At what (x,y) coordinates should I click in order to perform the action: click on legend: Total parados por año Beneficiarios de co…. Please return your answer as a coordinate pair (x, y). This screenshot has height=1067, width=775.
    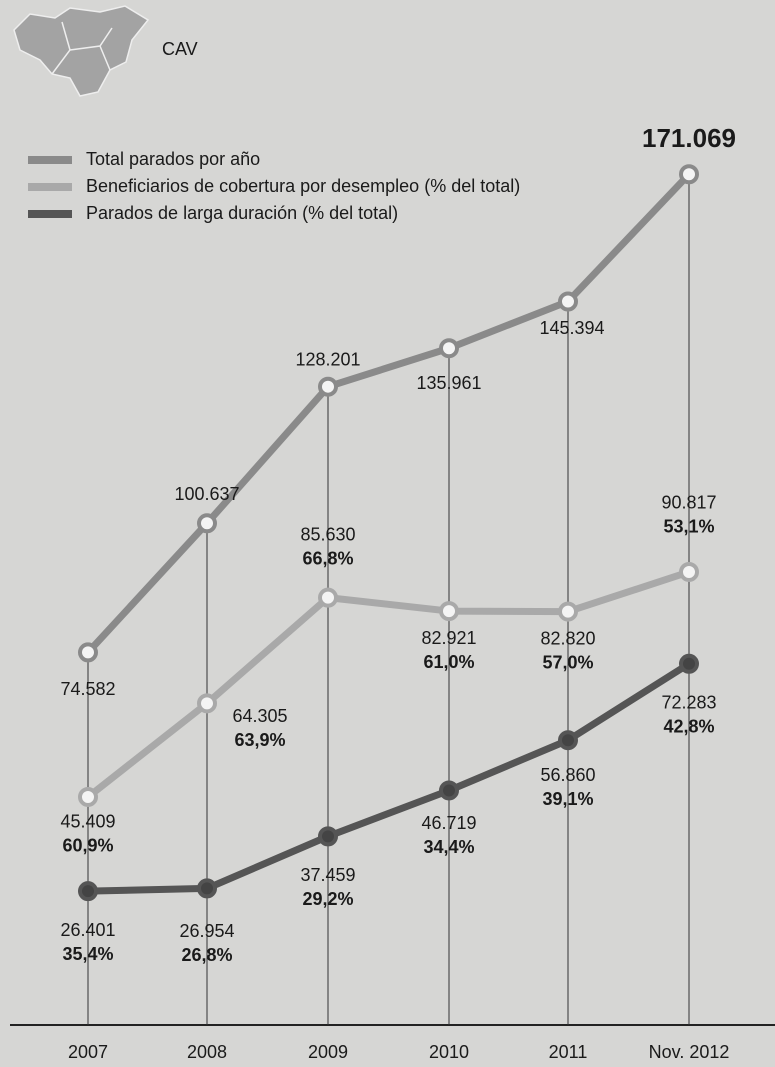
    Looking at the image, I should click on (274, 186).